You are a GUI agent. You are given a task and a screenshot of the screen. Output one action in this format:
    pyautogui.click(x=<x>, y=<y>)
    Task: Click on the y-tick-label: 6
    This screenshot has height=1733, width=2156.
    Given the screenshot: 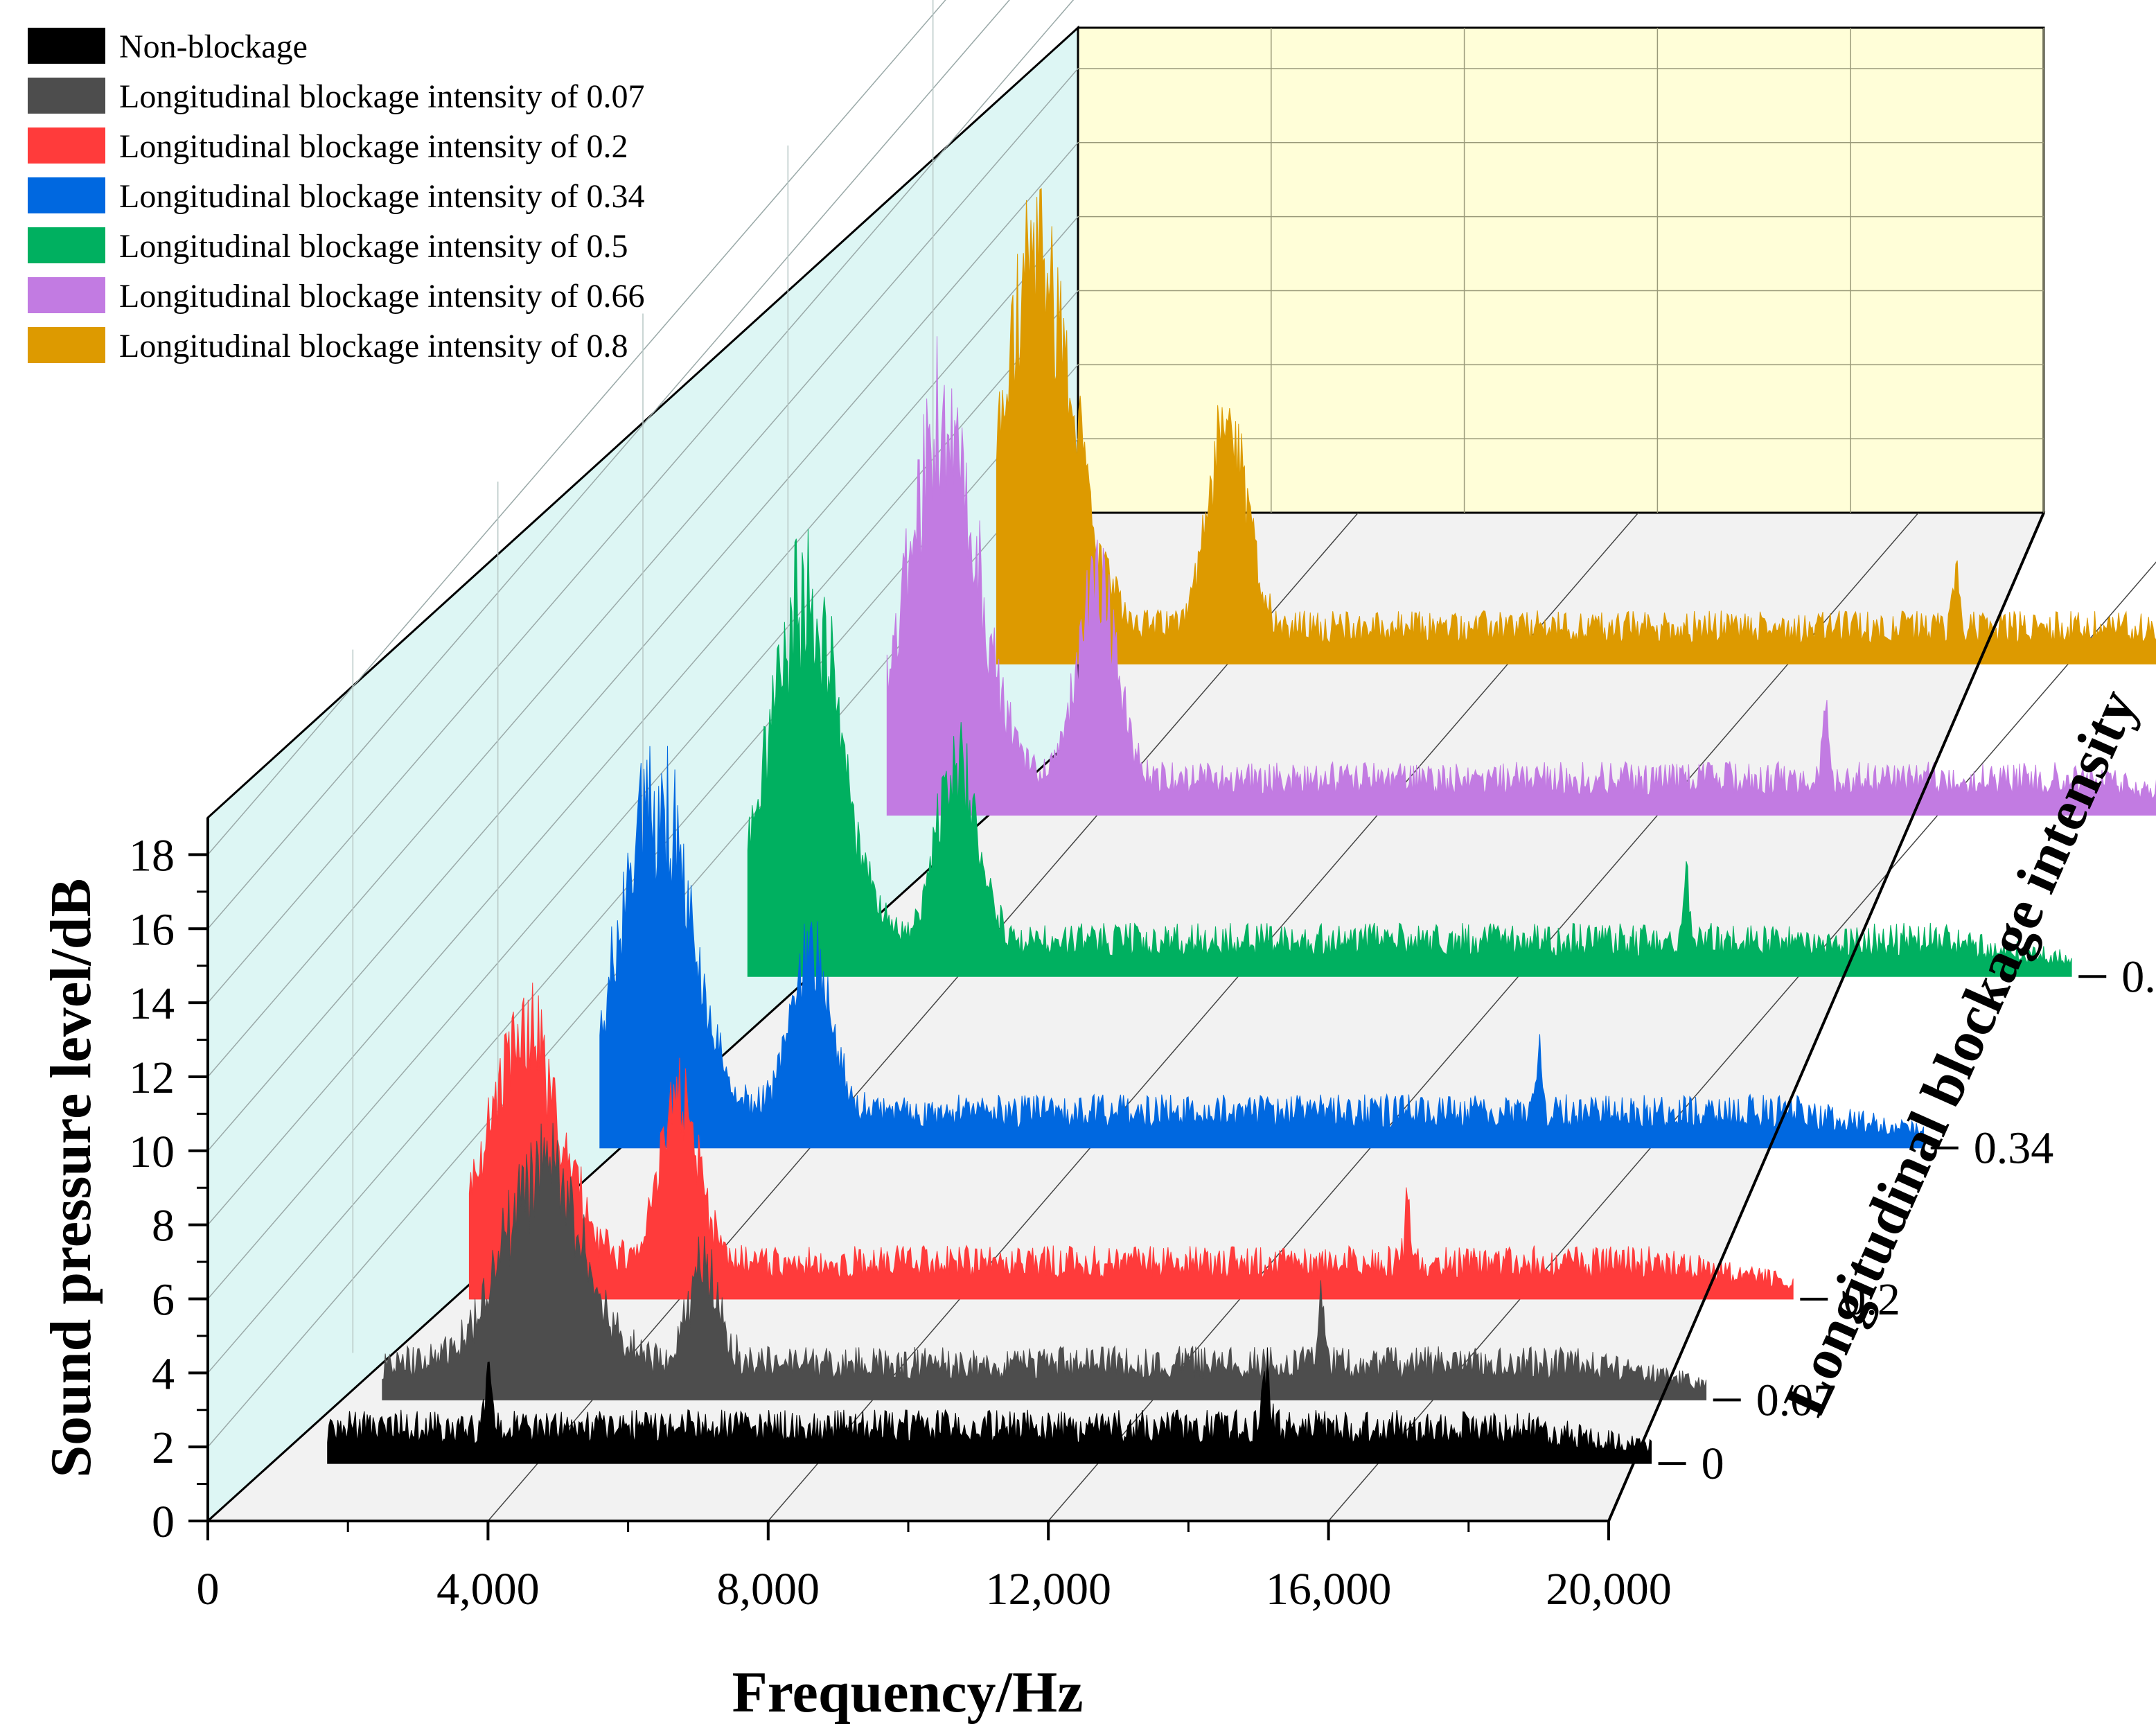 What is the action you would take?
    pyautogui.click(x=164, y=1299)
    